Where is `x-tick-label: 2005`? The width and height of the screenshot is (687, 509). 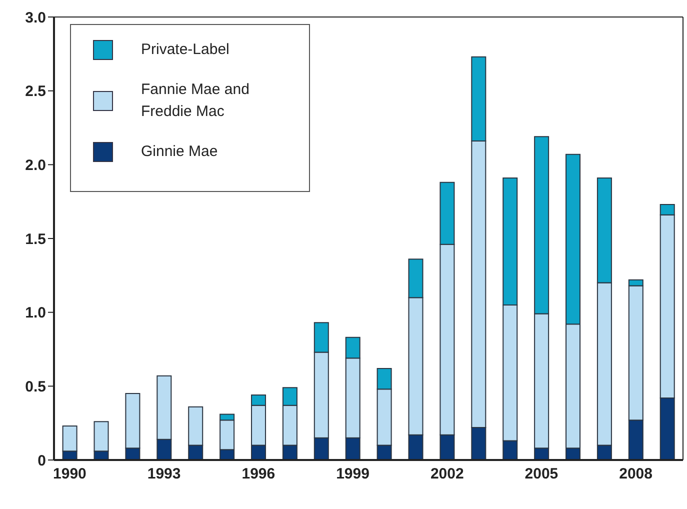
x-tick-label: 2005 is located at coordinates (541, 474).